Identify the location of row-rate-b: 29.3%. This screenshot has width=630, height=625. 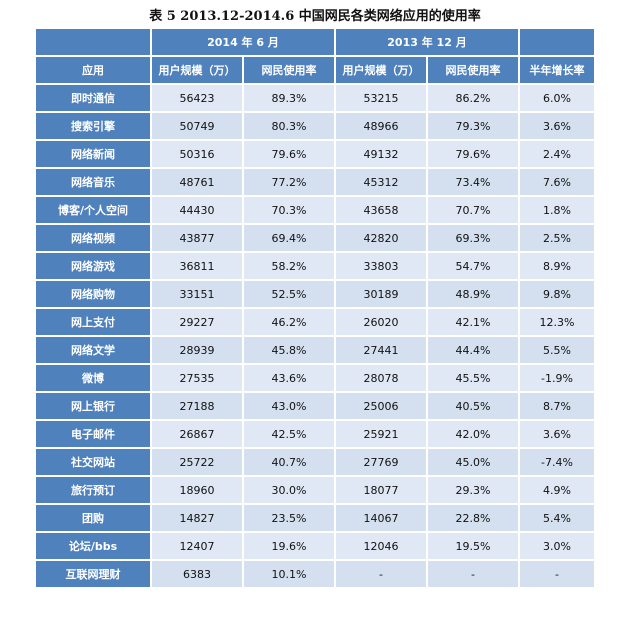
(473, 490).